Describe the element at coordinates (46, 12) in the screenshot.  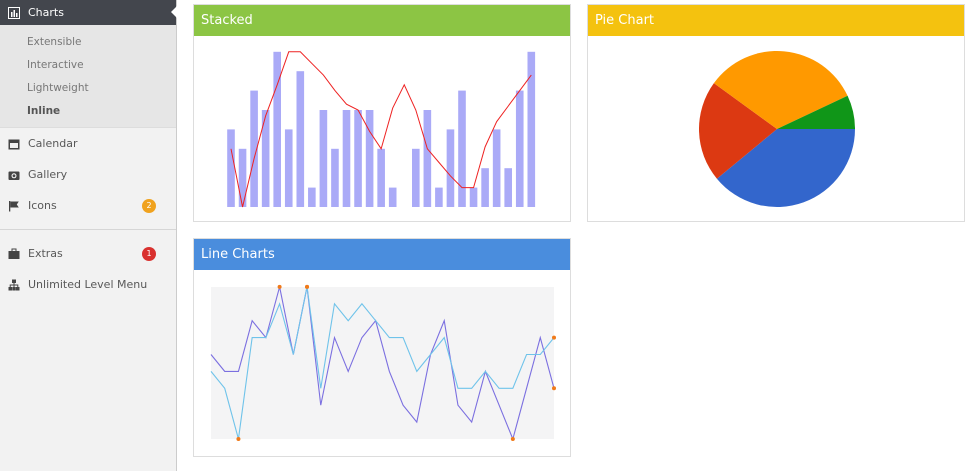
I see `menu-label: Charts` at that location.